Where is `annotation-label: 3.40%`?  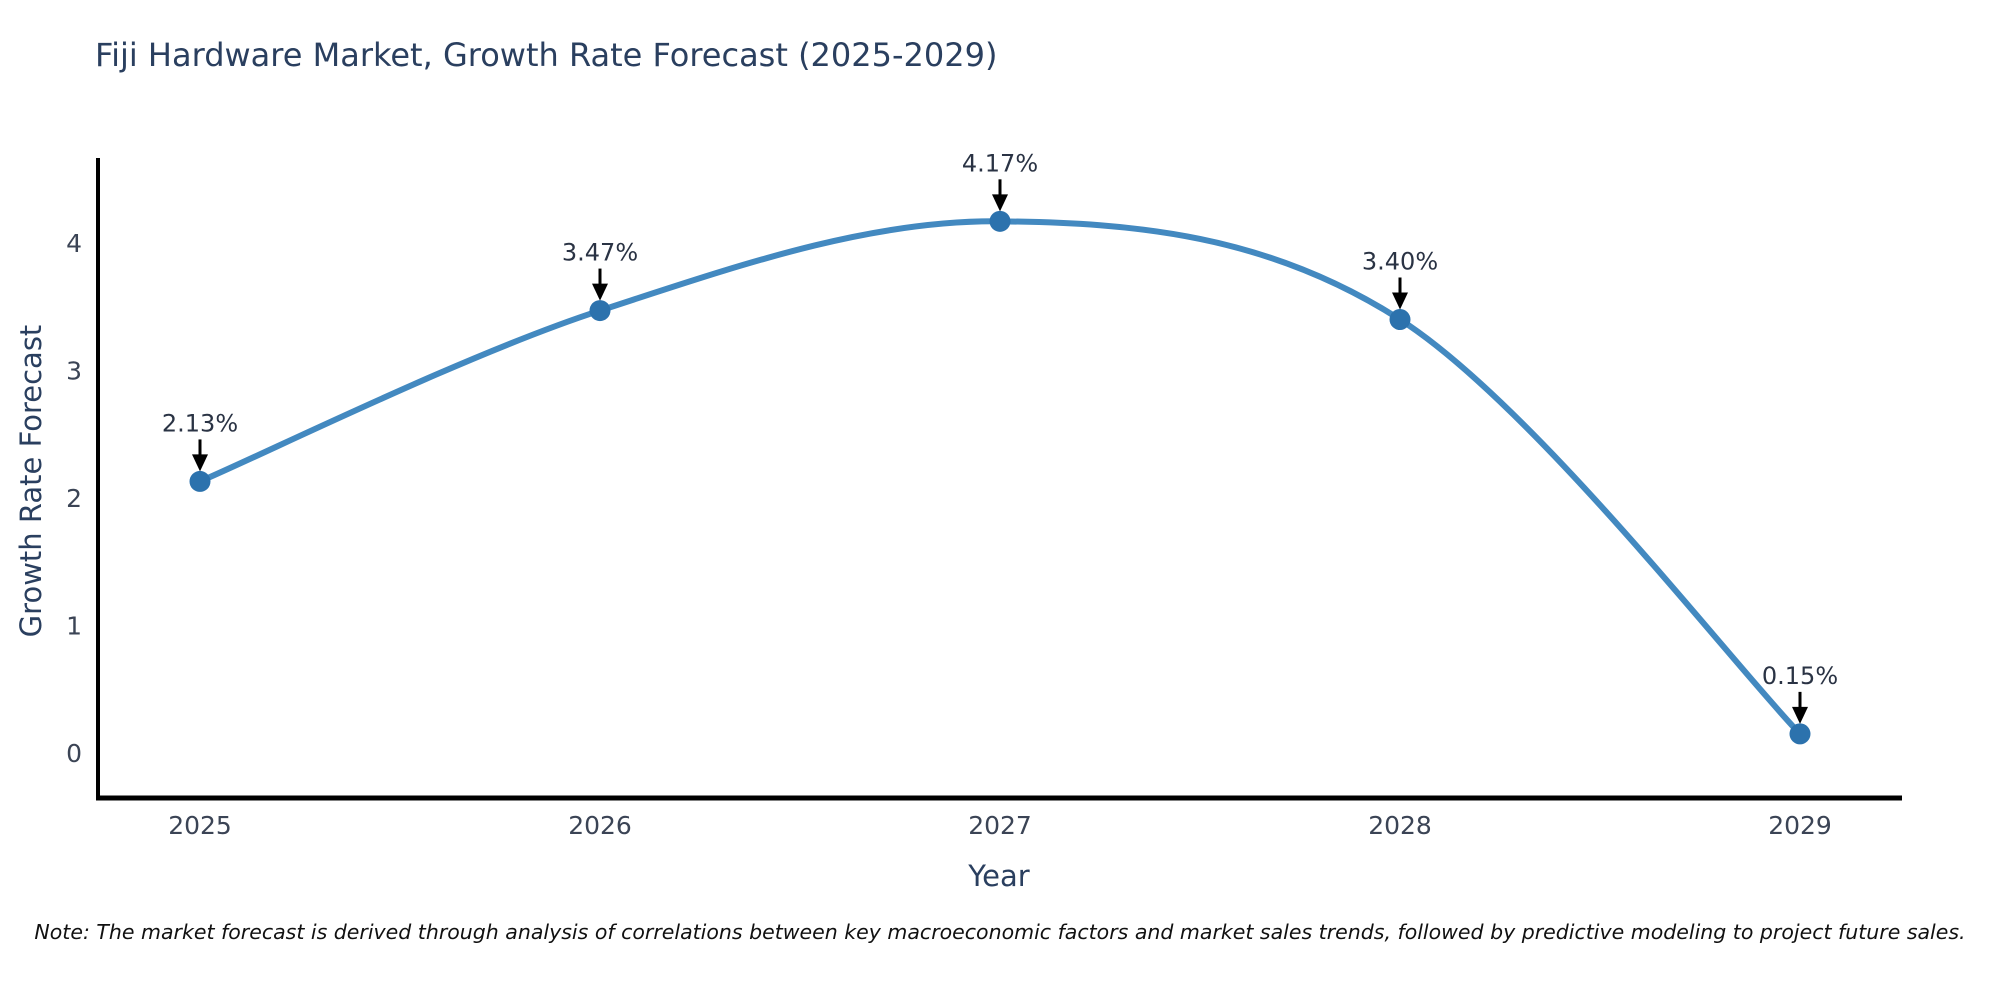 annotation-label: 3.40% is located at coordinates (1400, 262).